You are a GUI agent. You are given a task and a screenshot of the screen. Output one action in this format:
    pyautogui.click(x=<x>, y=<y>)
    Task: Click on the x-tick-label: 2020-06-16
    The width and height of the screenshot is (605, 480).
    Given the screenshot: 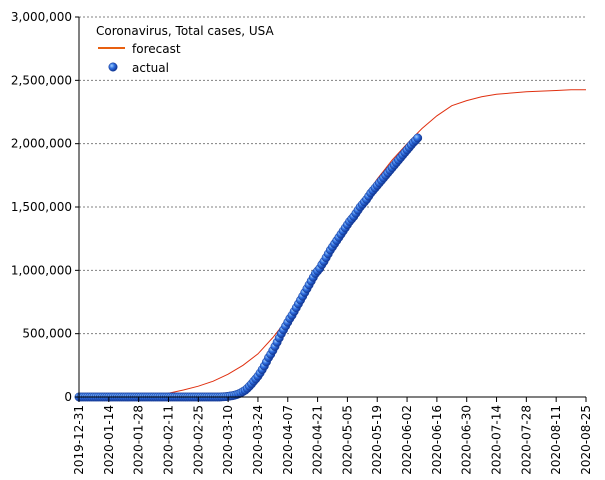 What is the action you would take?
    pyautogui.click(x=437, y=440)
    